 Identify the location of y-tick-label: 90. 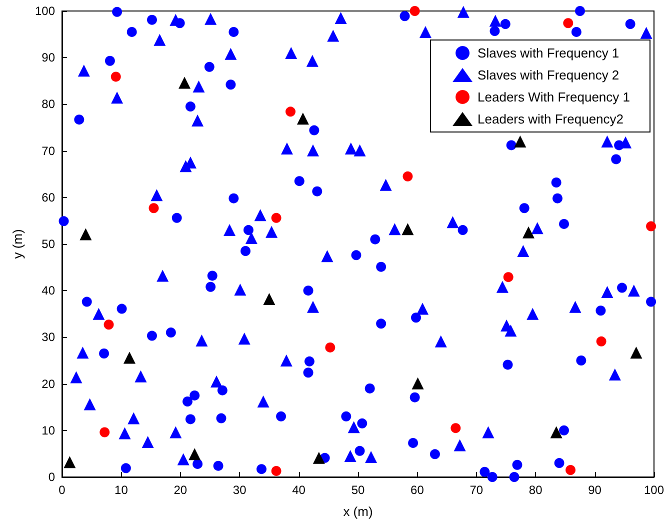
(49, 57).